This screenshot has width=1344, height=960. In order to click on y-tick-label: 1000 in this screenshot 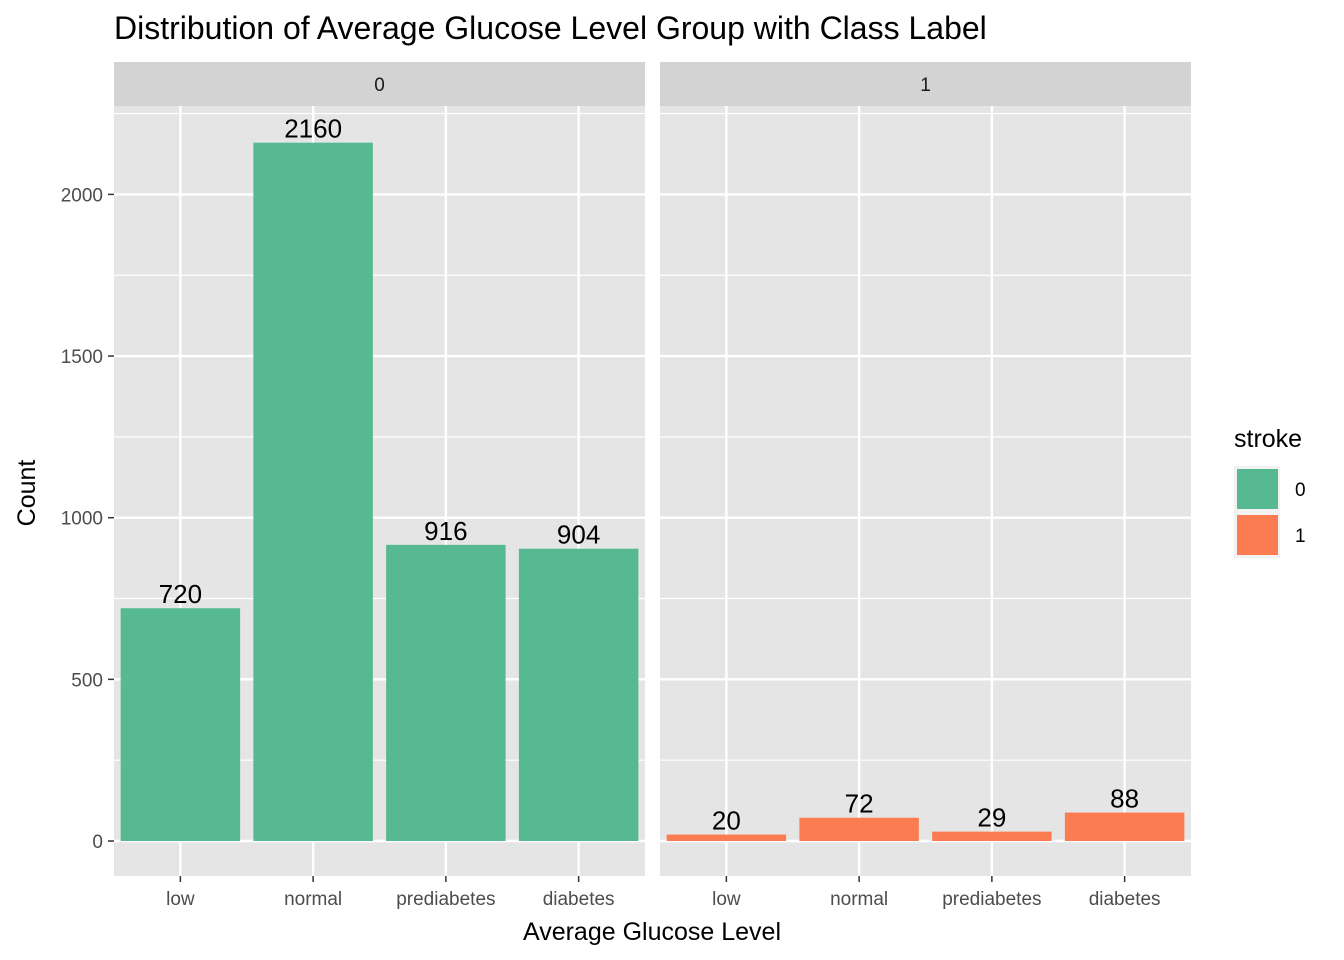, I will do `click(82, 519)`.